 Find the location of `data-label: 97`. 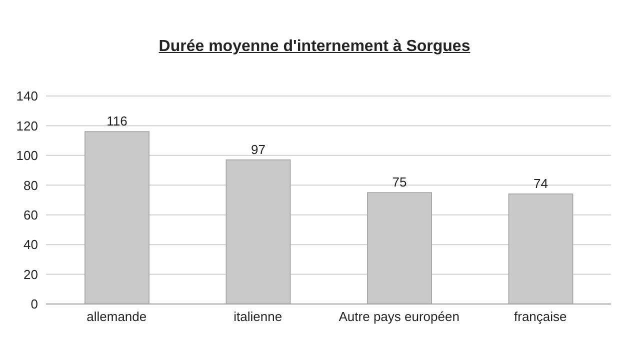

data-label: 97 is located at coordinates (258, 149).